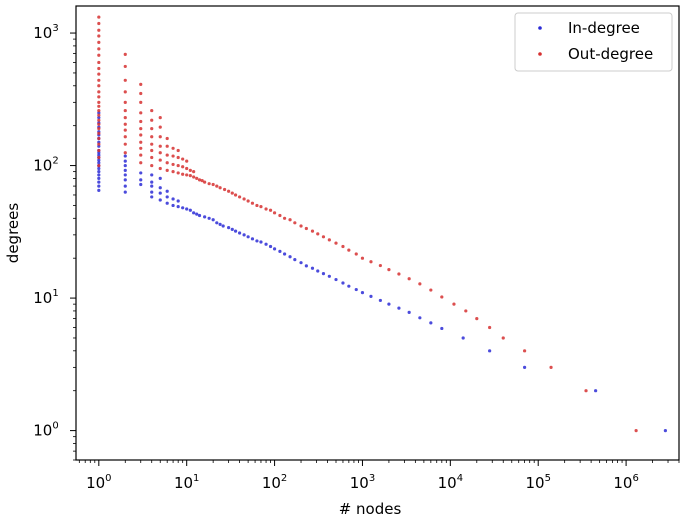  I want to click on x-tick-label: 10⁴, so click(450, 482).